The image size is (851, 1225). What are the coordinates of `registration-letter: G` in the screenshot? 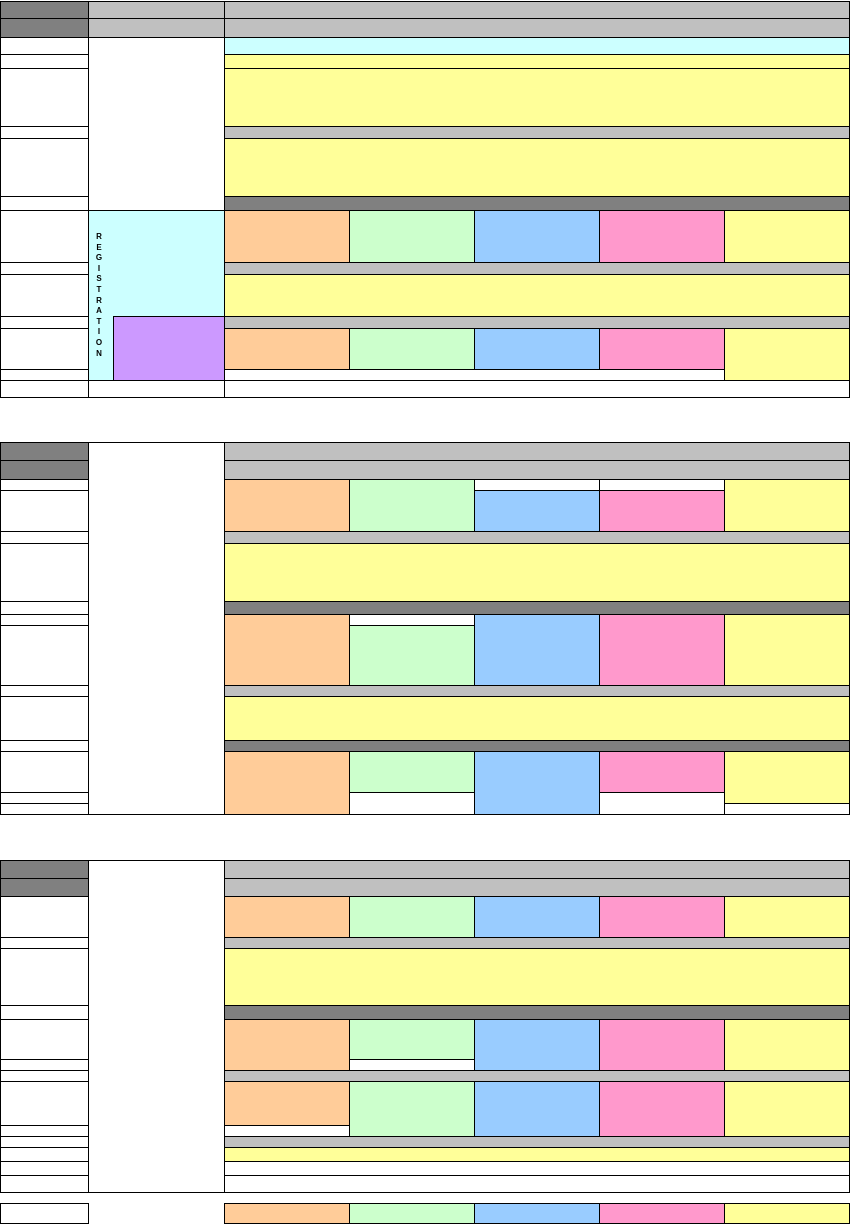 It's located at (99, 258).